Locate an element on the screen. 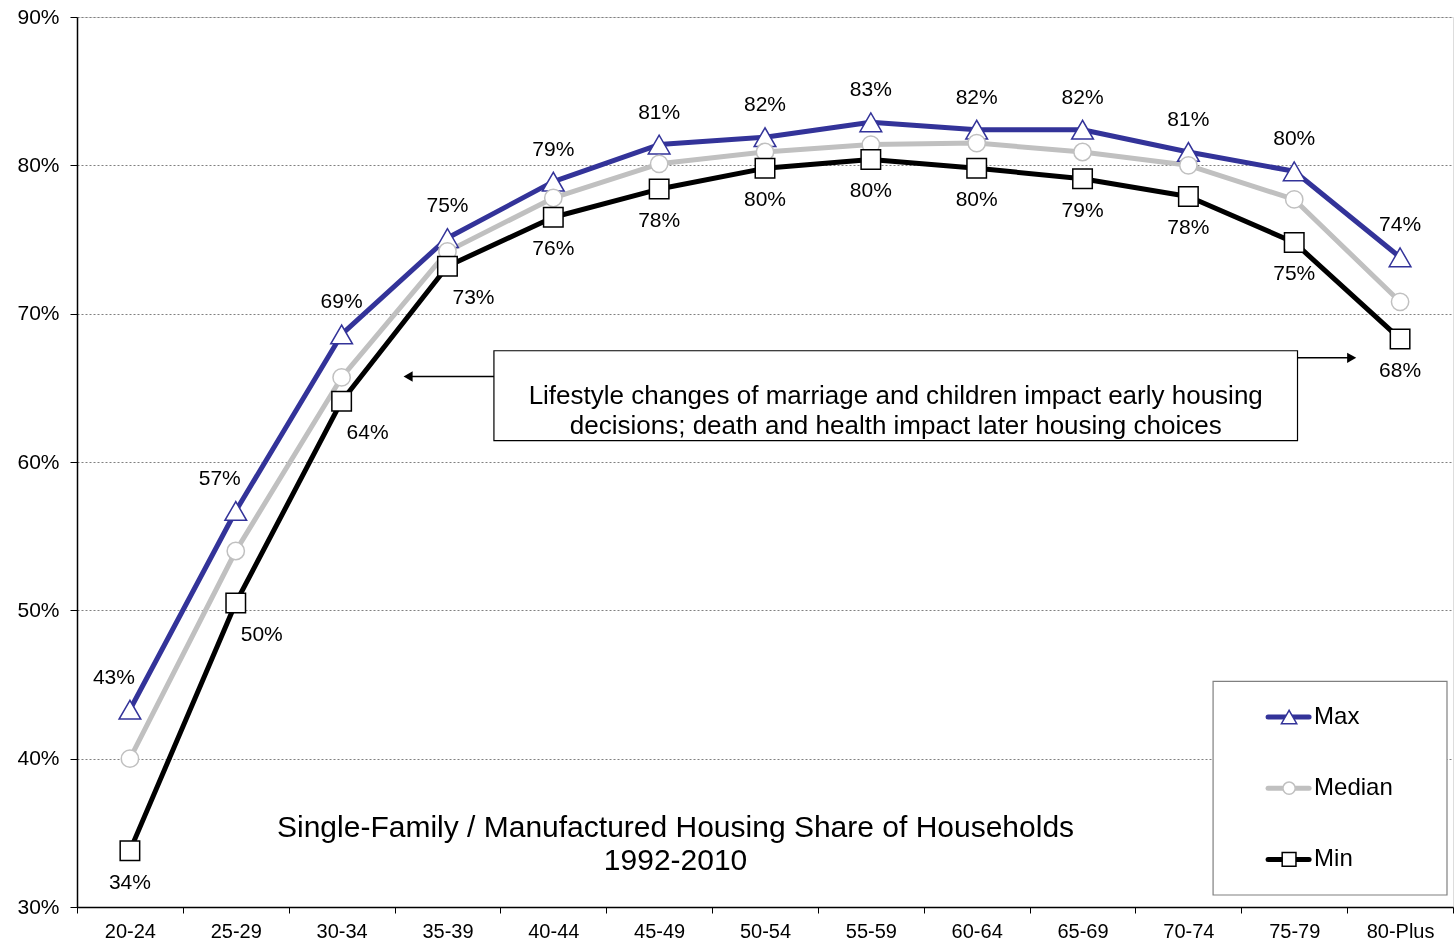 This screenshot has height=942, width=1455. x-tick-label: 45-49 is located at coordinates (660, 930).